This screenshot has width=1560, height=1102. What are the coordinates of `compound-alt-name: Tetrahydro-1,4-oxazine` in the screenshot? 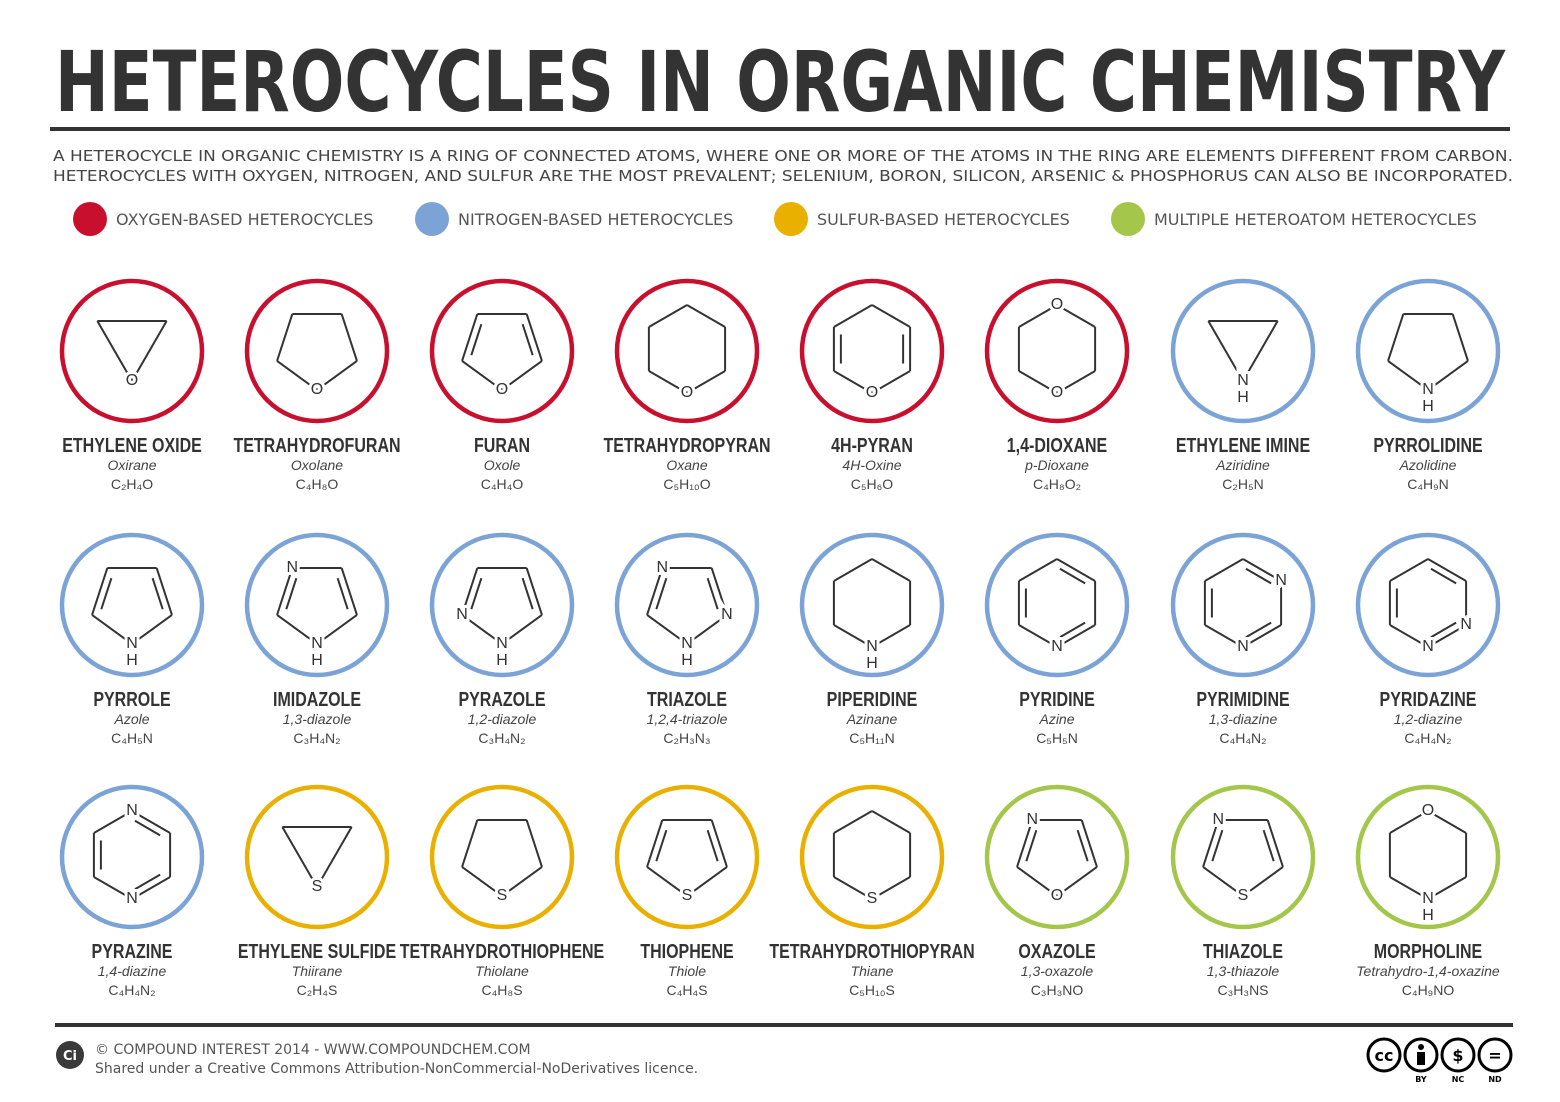 It's located at (1428, 971).